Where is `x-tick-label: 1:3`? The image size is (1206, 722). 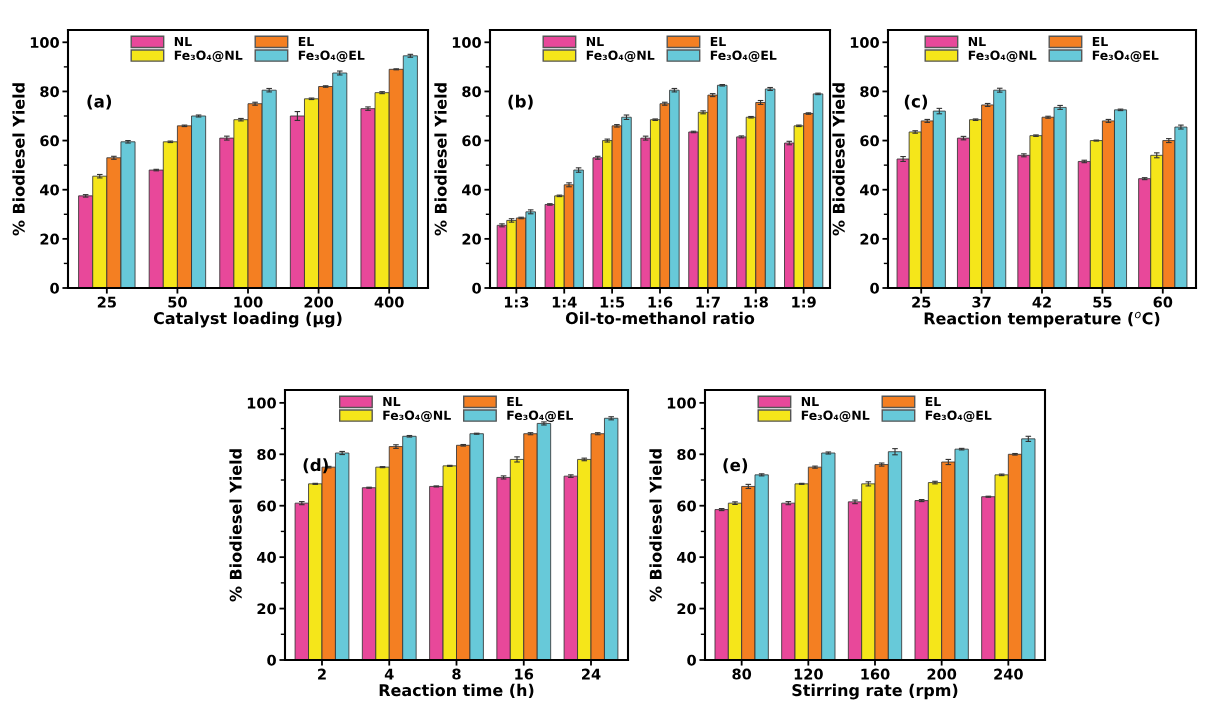
x-tick-label: 1:3 is located at coordinates (516, 302).